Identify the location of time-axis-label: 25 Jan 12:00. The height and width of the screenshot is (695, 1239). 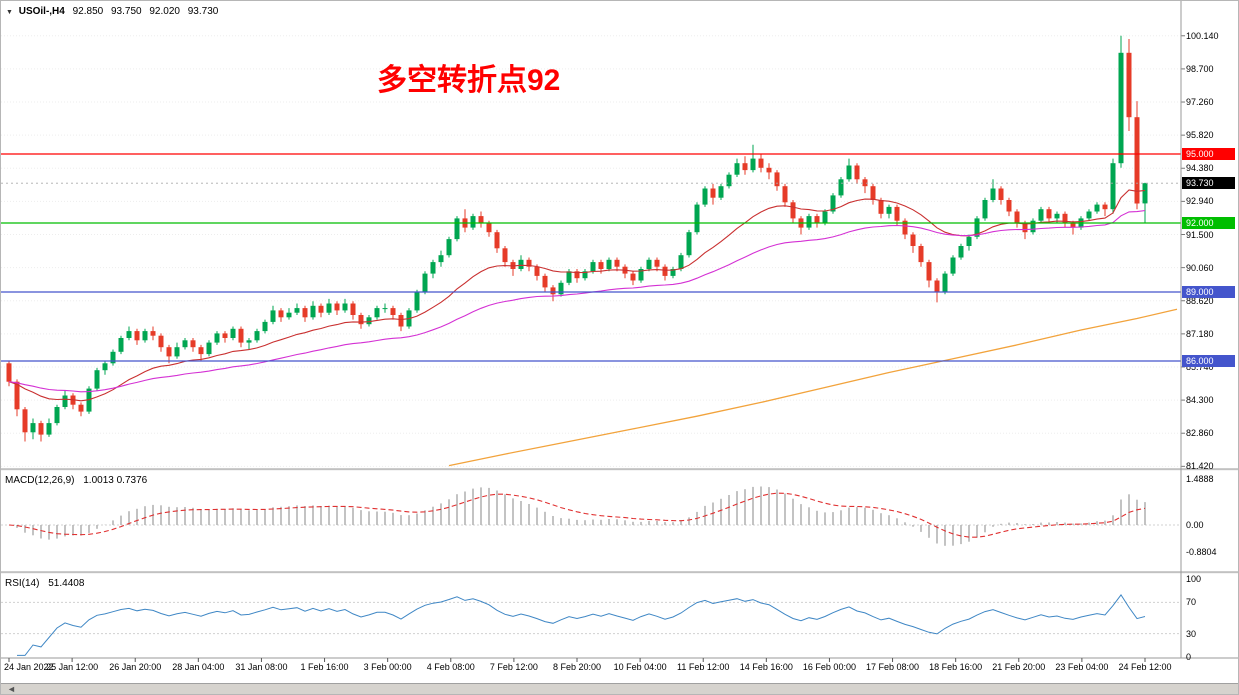
(72, 667).